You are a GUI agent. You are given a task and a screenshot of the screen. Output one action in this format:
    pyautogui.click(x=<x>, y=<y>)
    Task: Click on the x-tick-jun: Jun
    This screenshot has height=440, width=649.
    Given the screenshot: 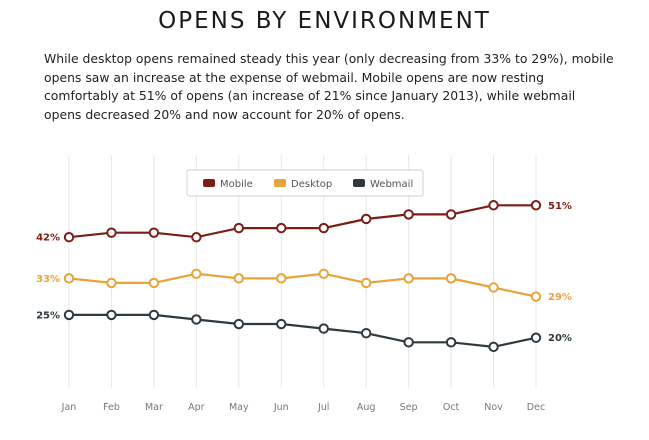 What is the action you would take?
    pyautogui.click(x=281, y=407)
    